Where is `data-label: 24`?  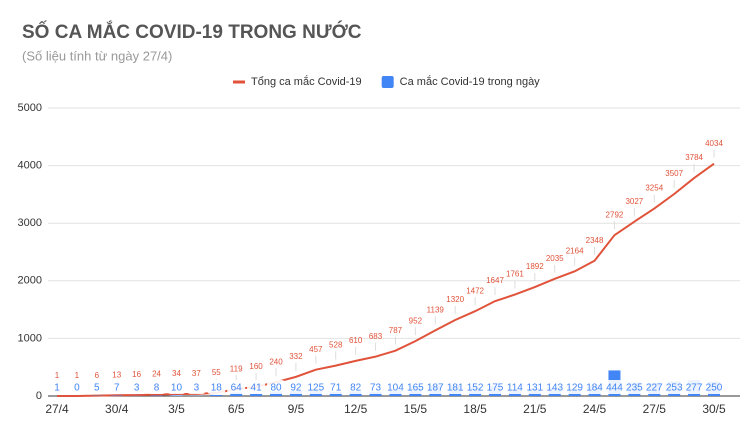
data-label: 24 is located at coordinates (156, 374).